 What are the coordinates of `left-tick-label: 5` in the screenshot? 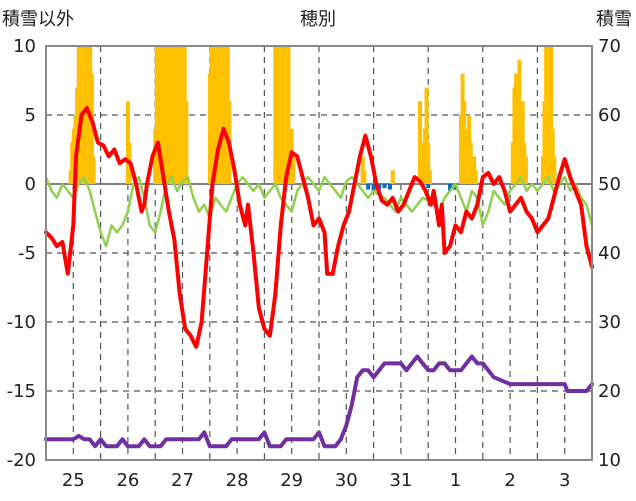 It's located at (30, 115).